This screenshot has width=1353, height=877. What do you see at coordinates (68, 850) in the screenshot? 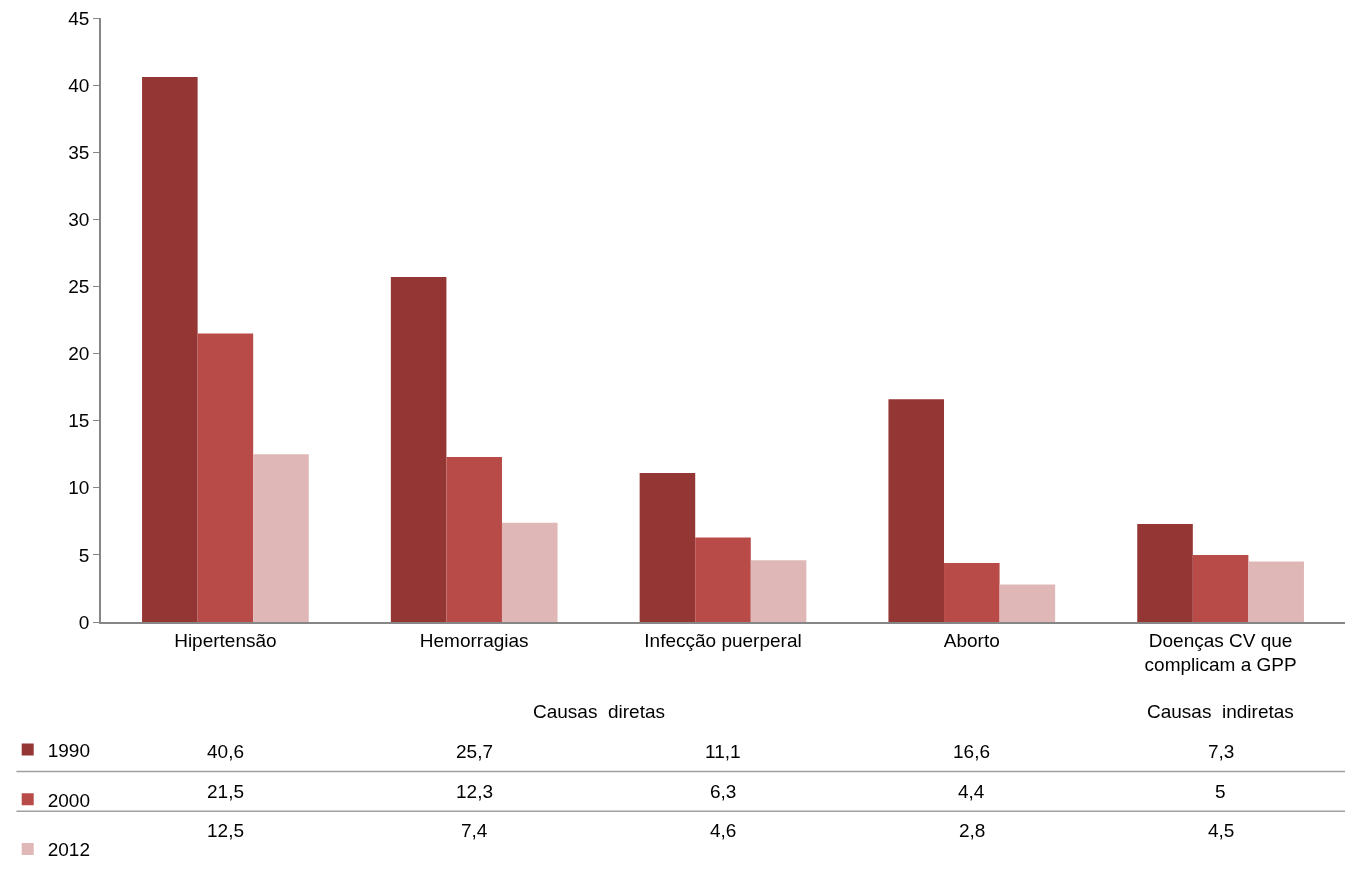
I see `legend-label: 2012` at bounding box center [68, 850].